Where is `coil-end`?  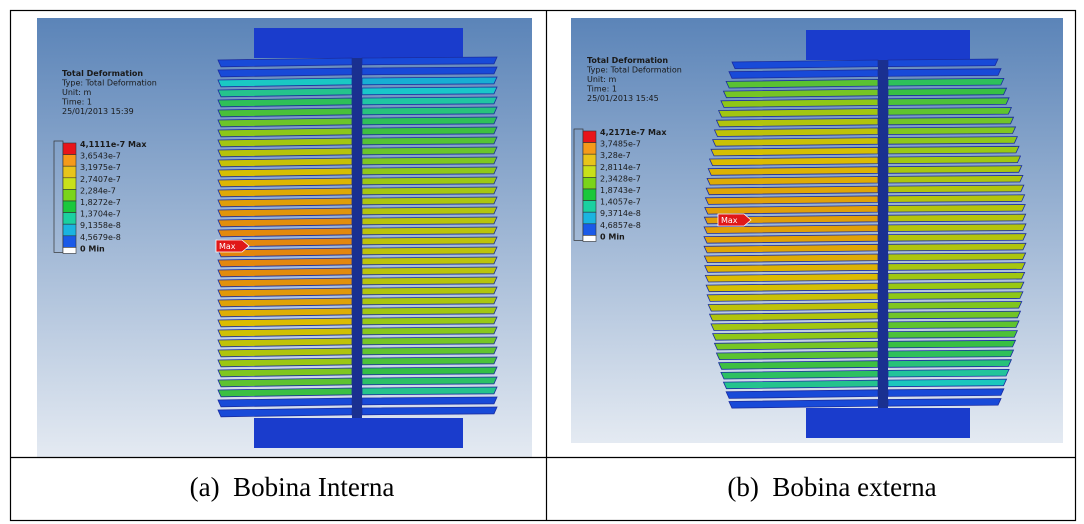
coil-end is located at coordinates (888, 45).